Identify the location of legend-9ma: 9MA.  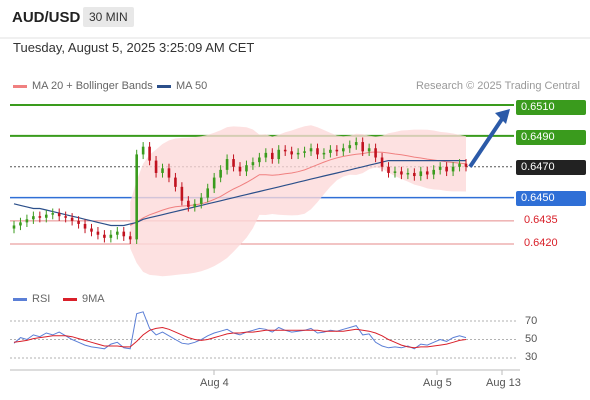
(84, 299).